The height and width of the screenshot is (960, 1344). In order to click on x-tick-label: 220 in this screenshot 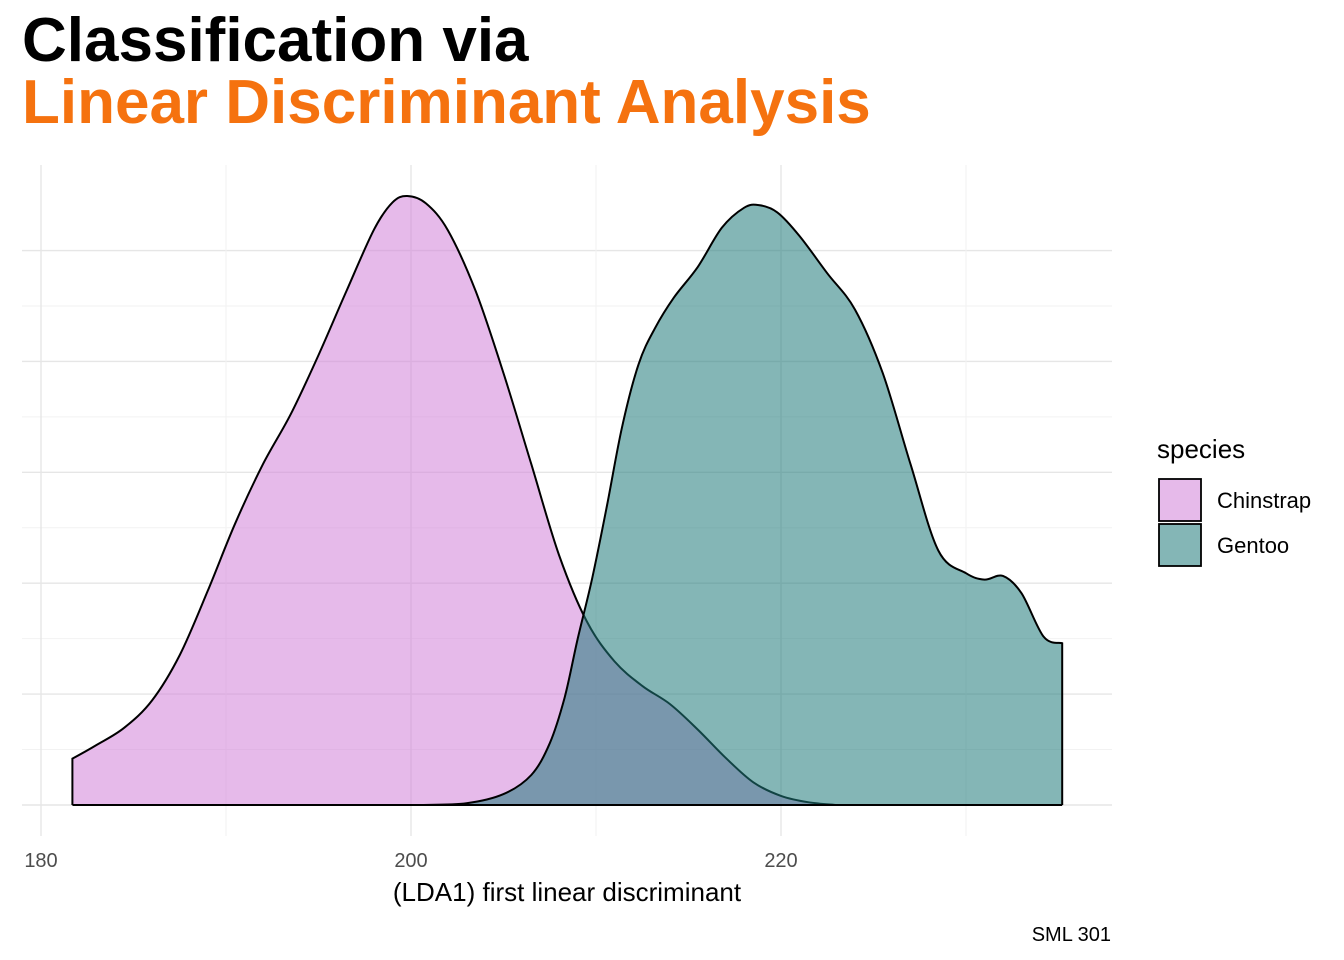, I will do `click(780, 861)`.